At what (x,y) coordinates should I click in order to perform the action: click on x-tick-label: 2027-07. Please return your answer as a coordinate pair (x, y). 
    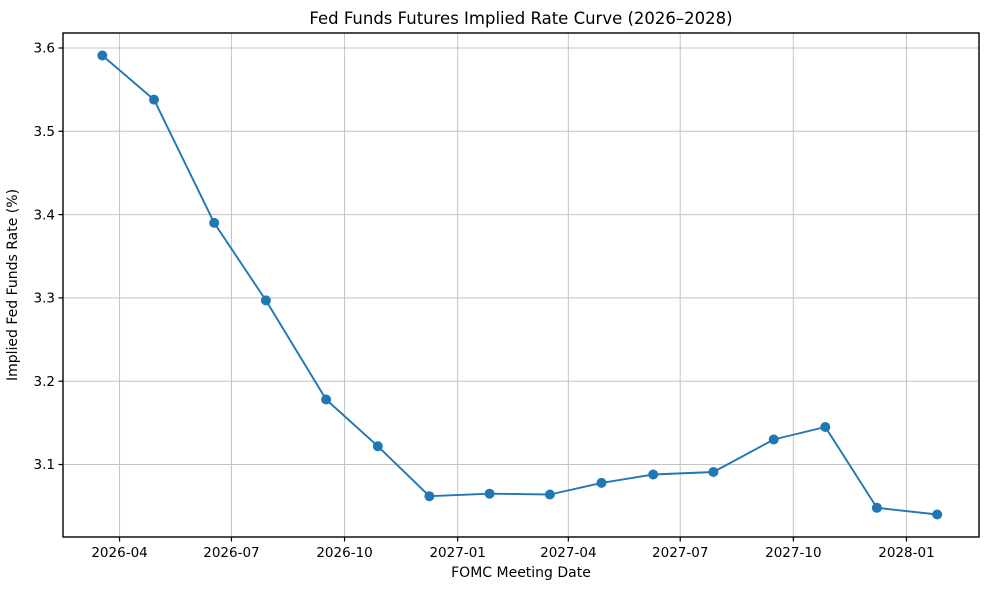
    Looking at the image, I should click on (680, 553).